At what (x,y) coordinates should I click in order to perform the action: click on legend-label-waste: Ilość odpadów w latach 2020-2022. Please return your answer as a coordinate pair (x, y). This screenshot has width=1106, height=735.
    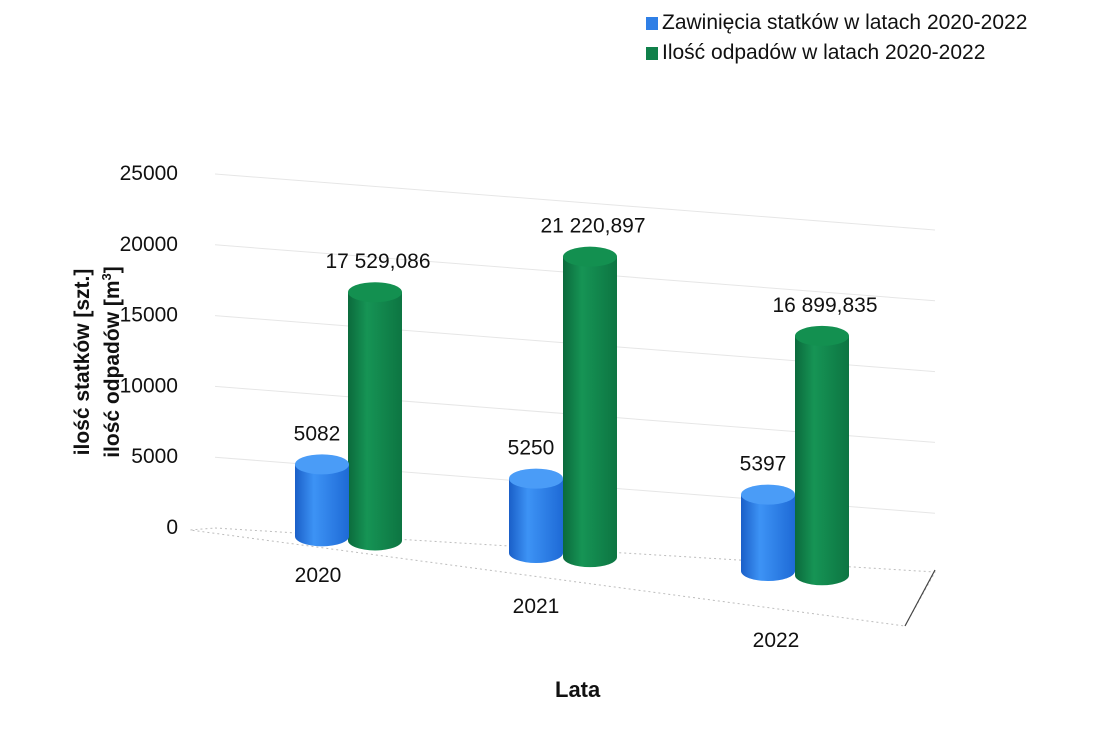
    Looking at the image, I should click on (824, 52).